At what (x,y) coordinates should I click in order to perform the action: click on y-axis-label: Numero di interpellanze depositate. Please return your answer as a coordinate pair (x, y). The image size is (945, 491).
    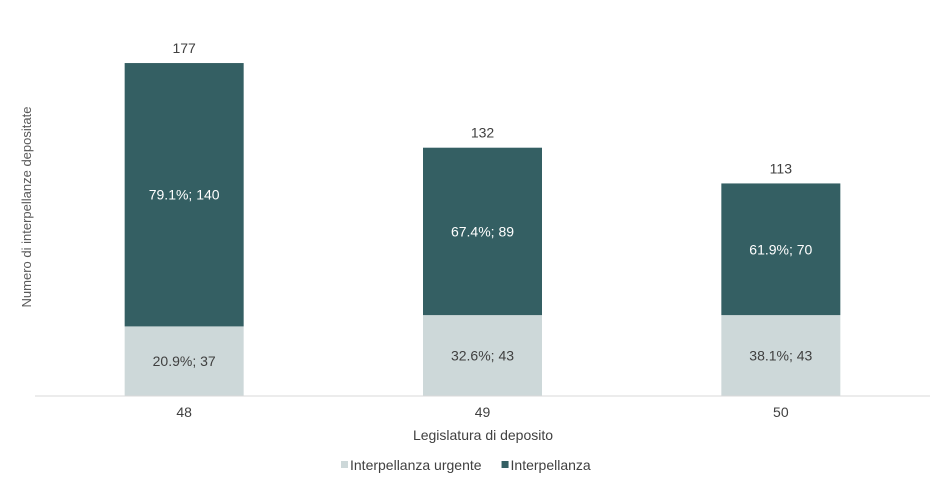
    Looking at the image, I should click on (26, 207).